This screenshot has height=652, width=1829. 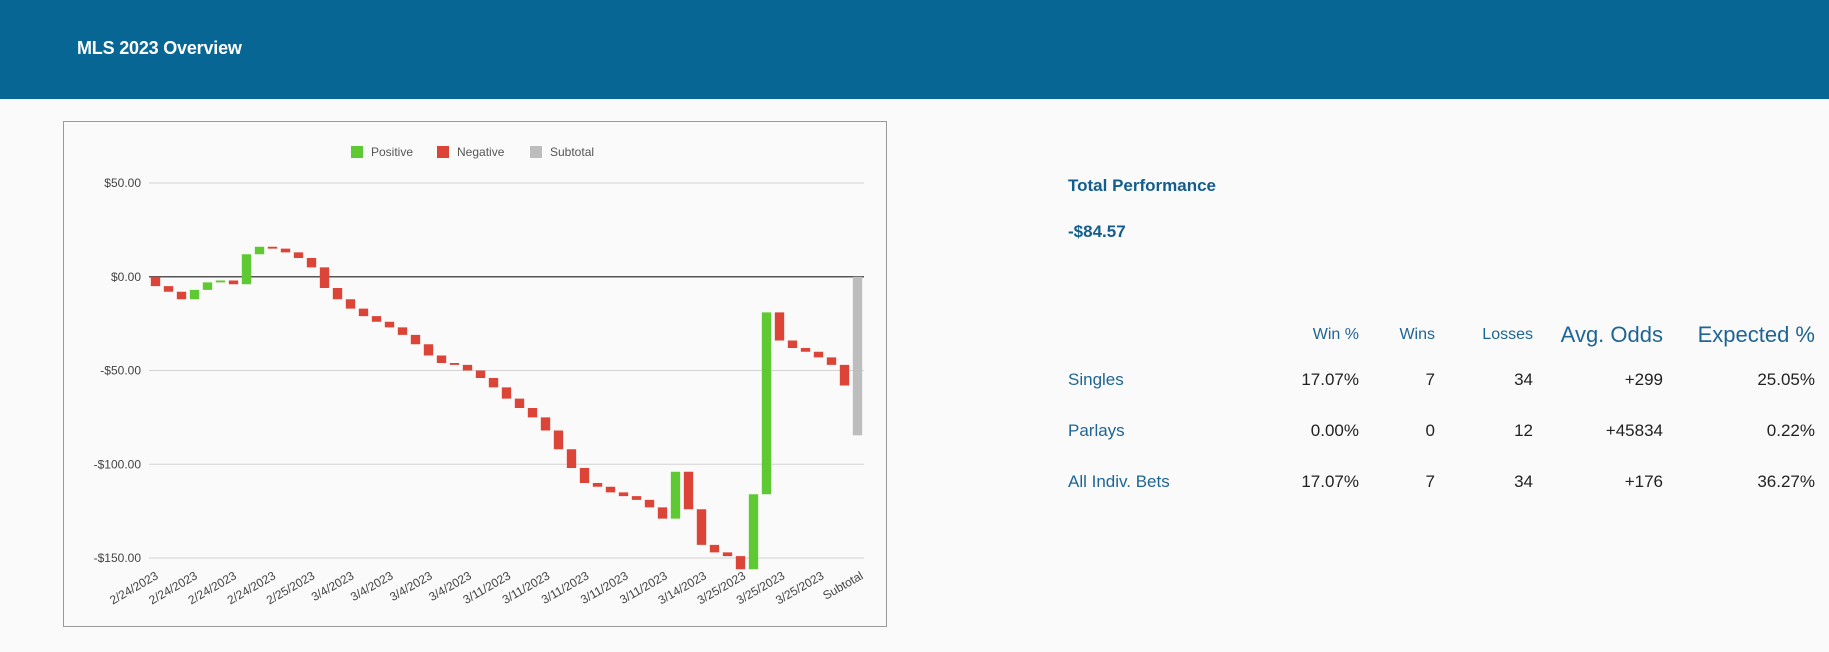 I want to click on legend-label: Subtotal, so click(x=572, y=152).